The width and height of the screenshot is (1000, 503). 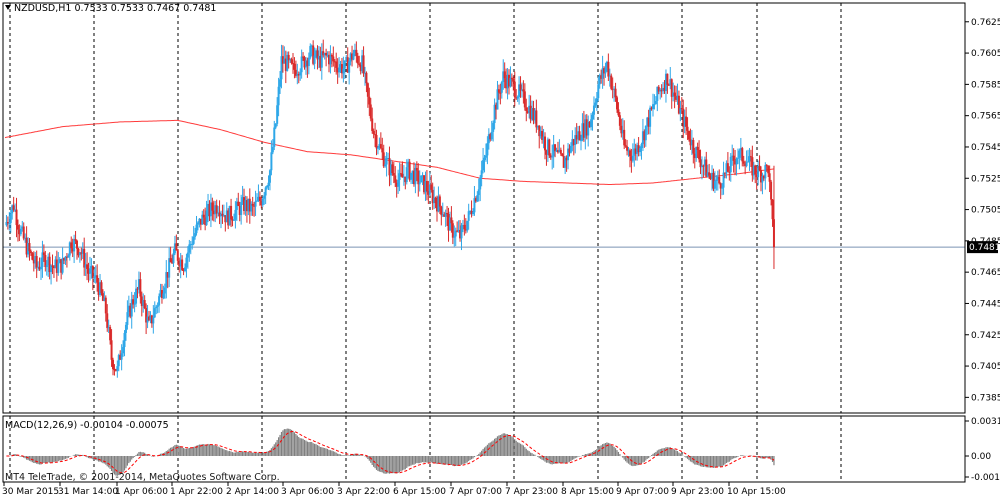 What do you see at coordinates (88, 492) in the screenshot?
I see `time-axis-label: 31 Mar 14:00` at bounding box center [88, 492].